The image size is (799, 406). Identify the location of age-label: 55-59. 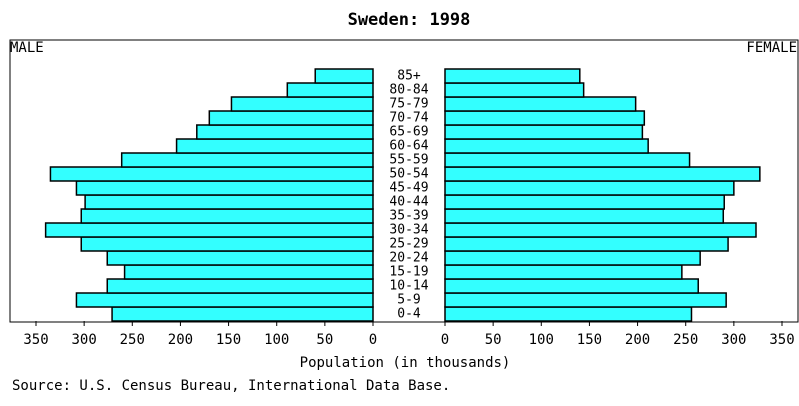
(408, 160).